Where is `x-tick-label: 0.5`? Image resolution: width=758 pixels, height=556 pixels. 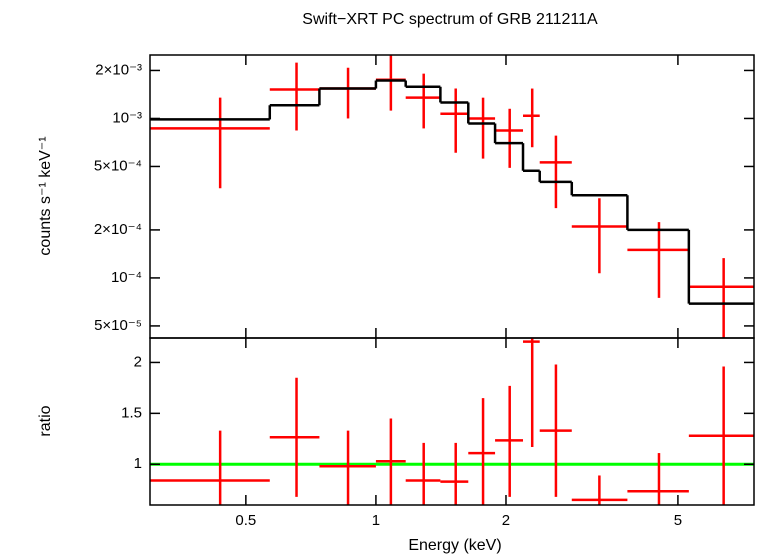 x-tick-label: 0.5 is located at coordinates (245, 520).